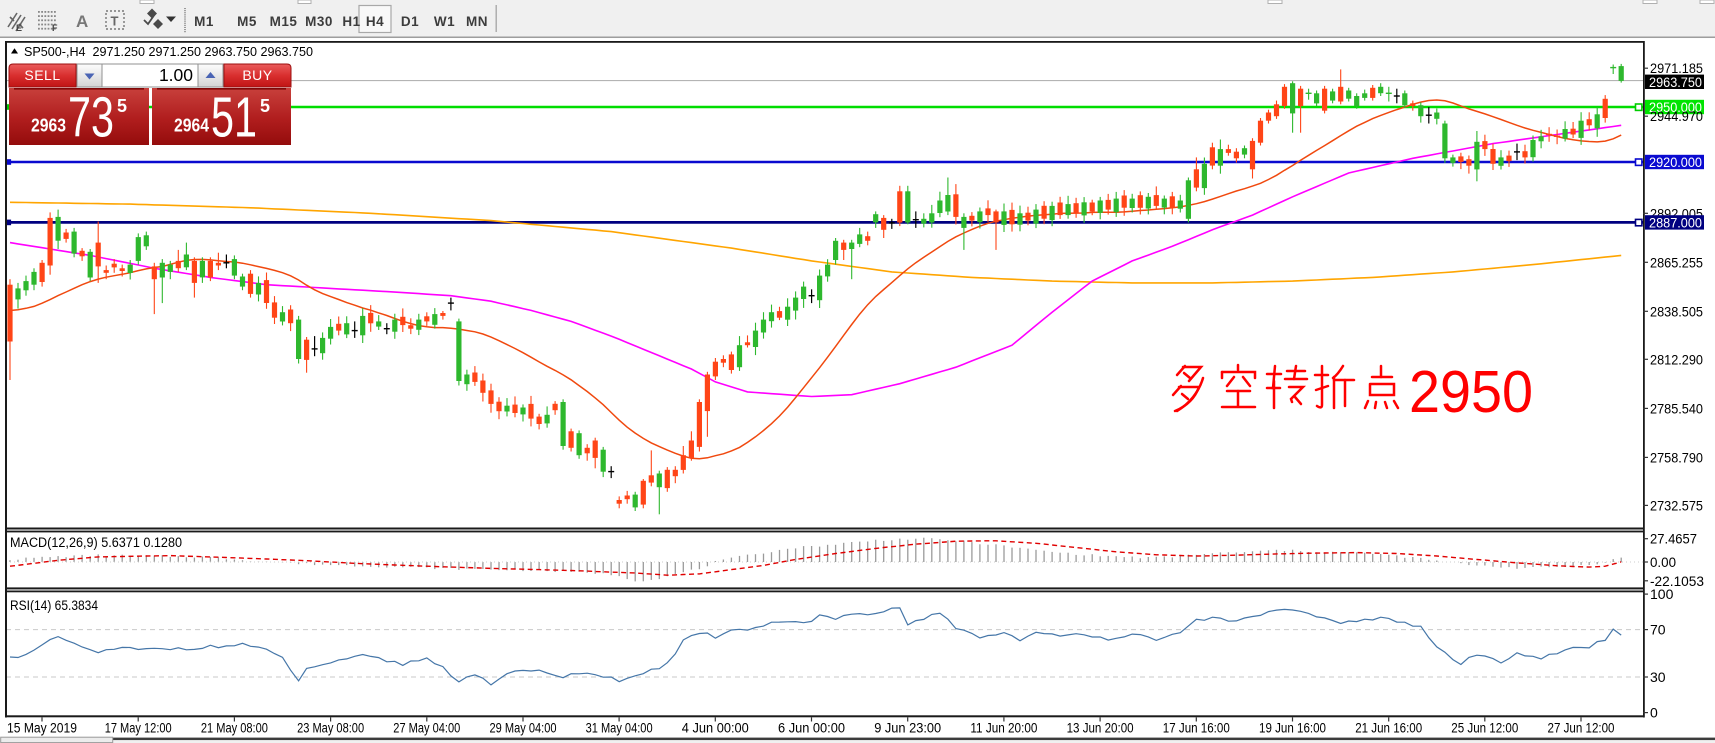 This screenshot has width=1715, height=743. Describe the element at coordinates (1675, 162) in the screenshot. I see `svg-text: 2920.000` at that location.